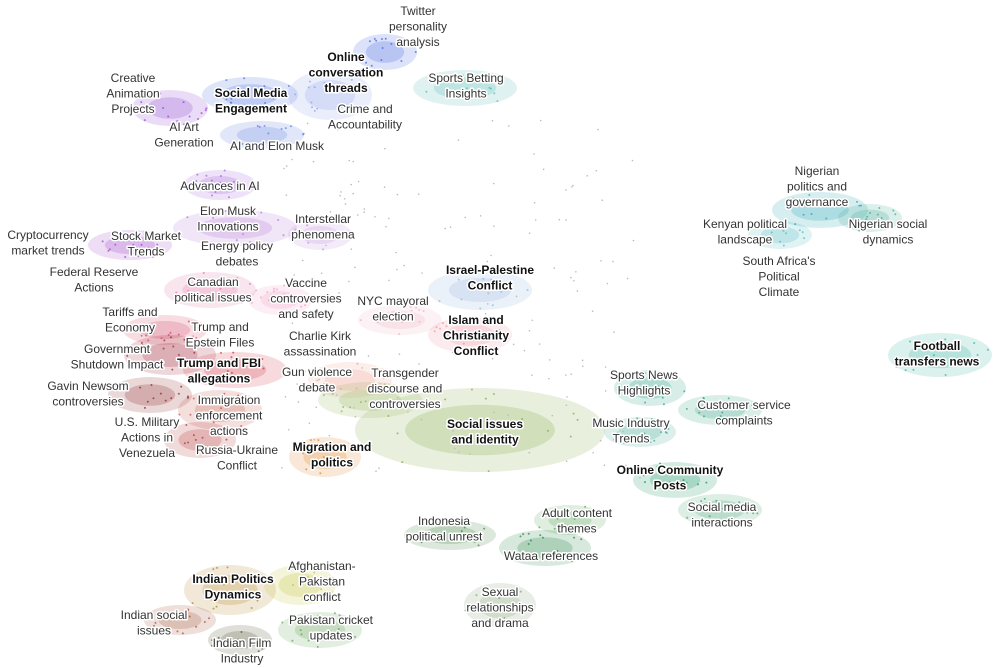 The height and width of the screenshot is (668, 996). What do you see at coordinates (346, 72) in the screenshot?
I see `topic-label: Online conversation threads` at bounding box center [346, 72].